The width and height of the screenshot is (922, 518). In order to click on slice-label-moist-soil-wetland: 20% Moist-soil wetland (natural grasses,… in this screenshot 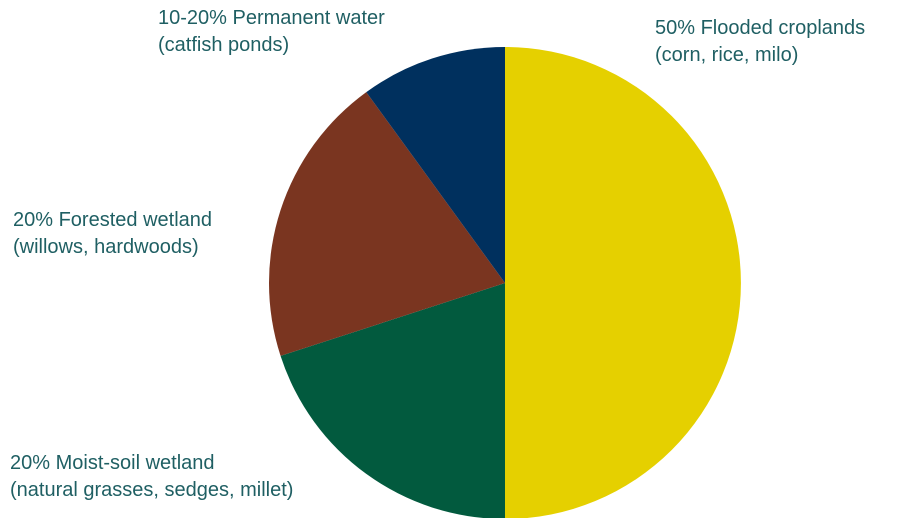, I will do `click(151, 477)`.